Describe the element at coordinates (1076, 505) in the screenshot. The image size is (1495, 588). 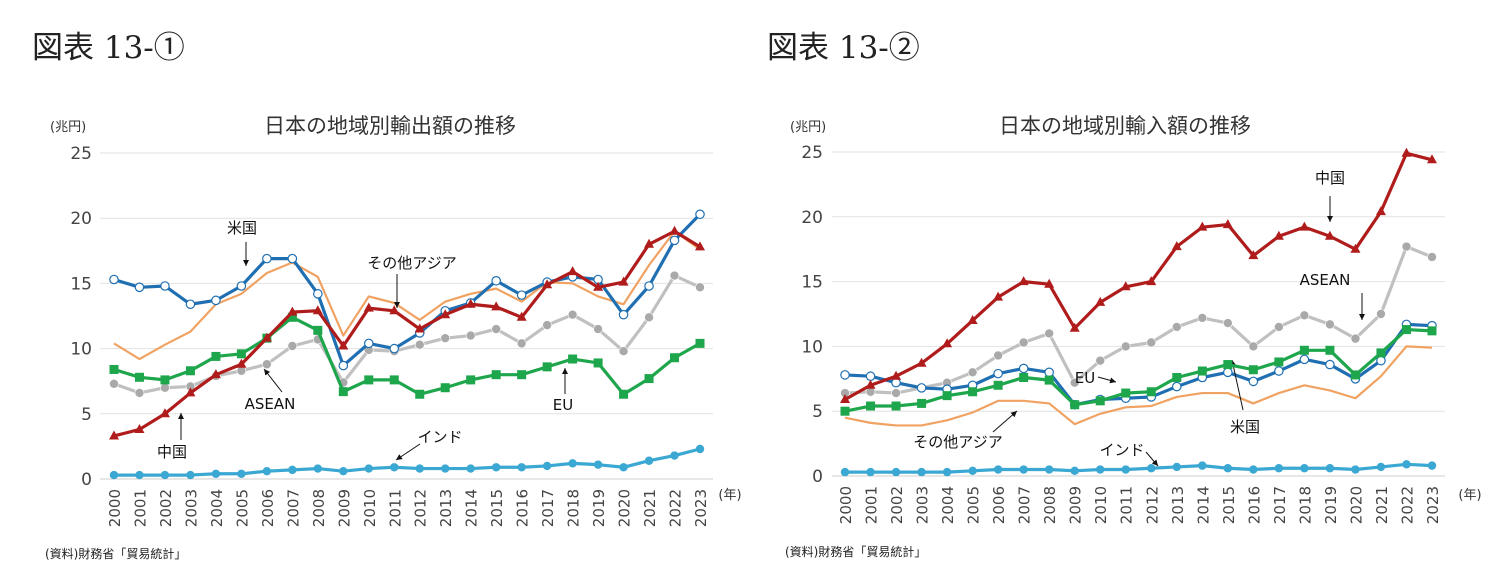
I see `x-tick-label: 2009` at that location.